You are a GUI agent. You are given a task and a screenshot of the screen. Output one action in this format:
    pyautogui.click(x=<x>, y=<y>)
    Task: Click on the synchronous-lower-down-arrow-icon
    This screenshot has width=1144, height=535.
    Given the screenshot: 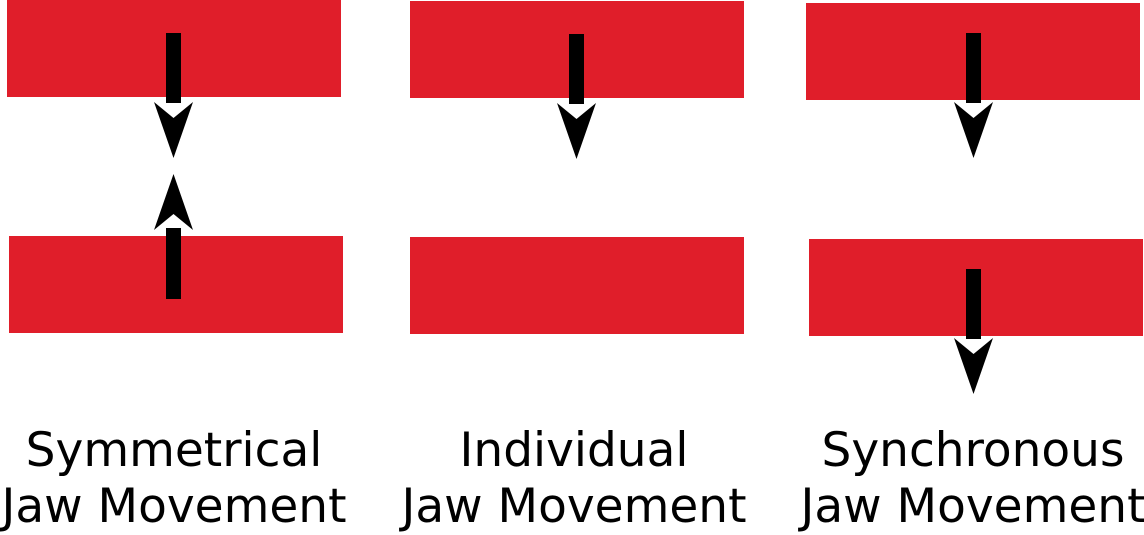 What is the action you would take?
    pyautogui.click(x=973, y=331)
    